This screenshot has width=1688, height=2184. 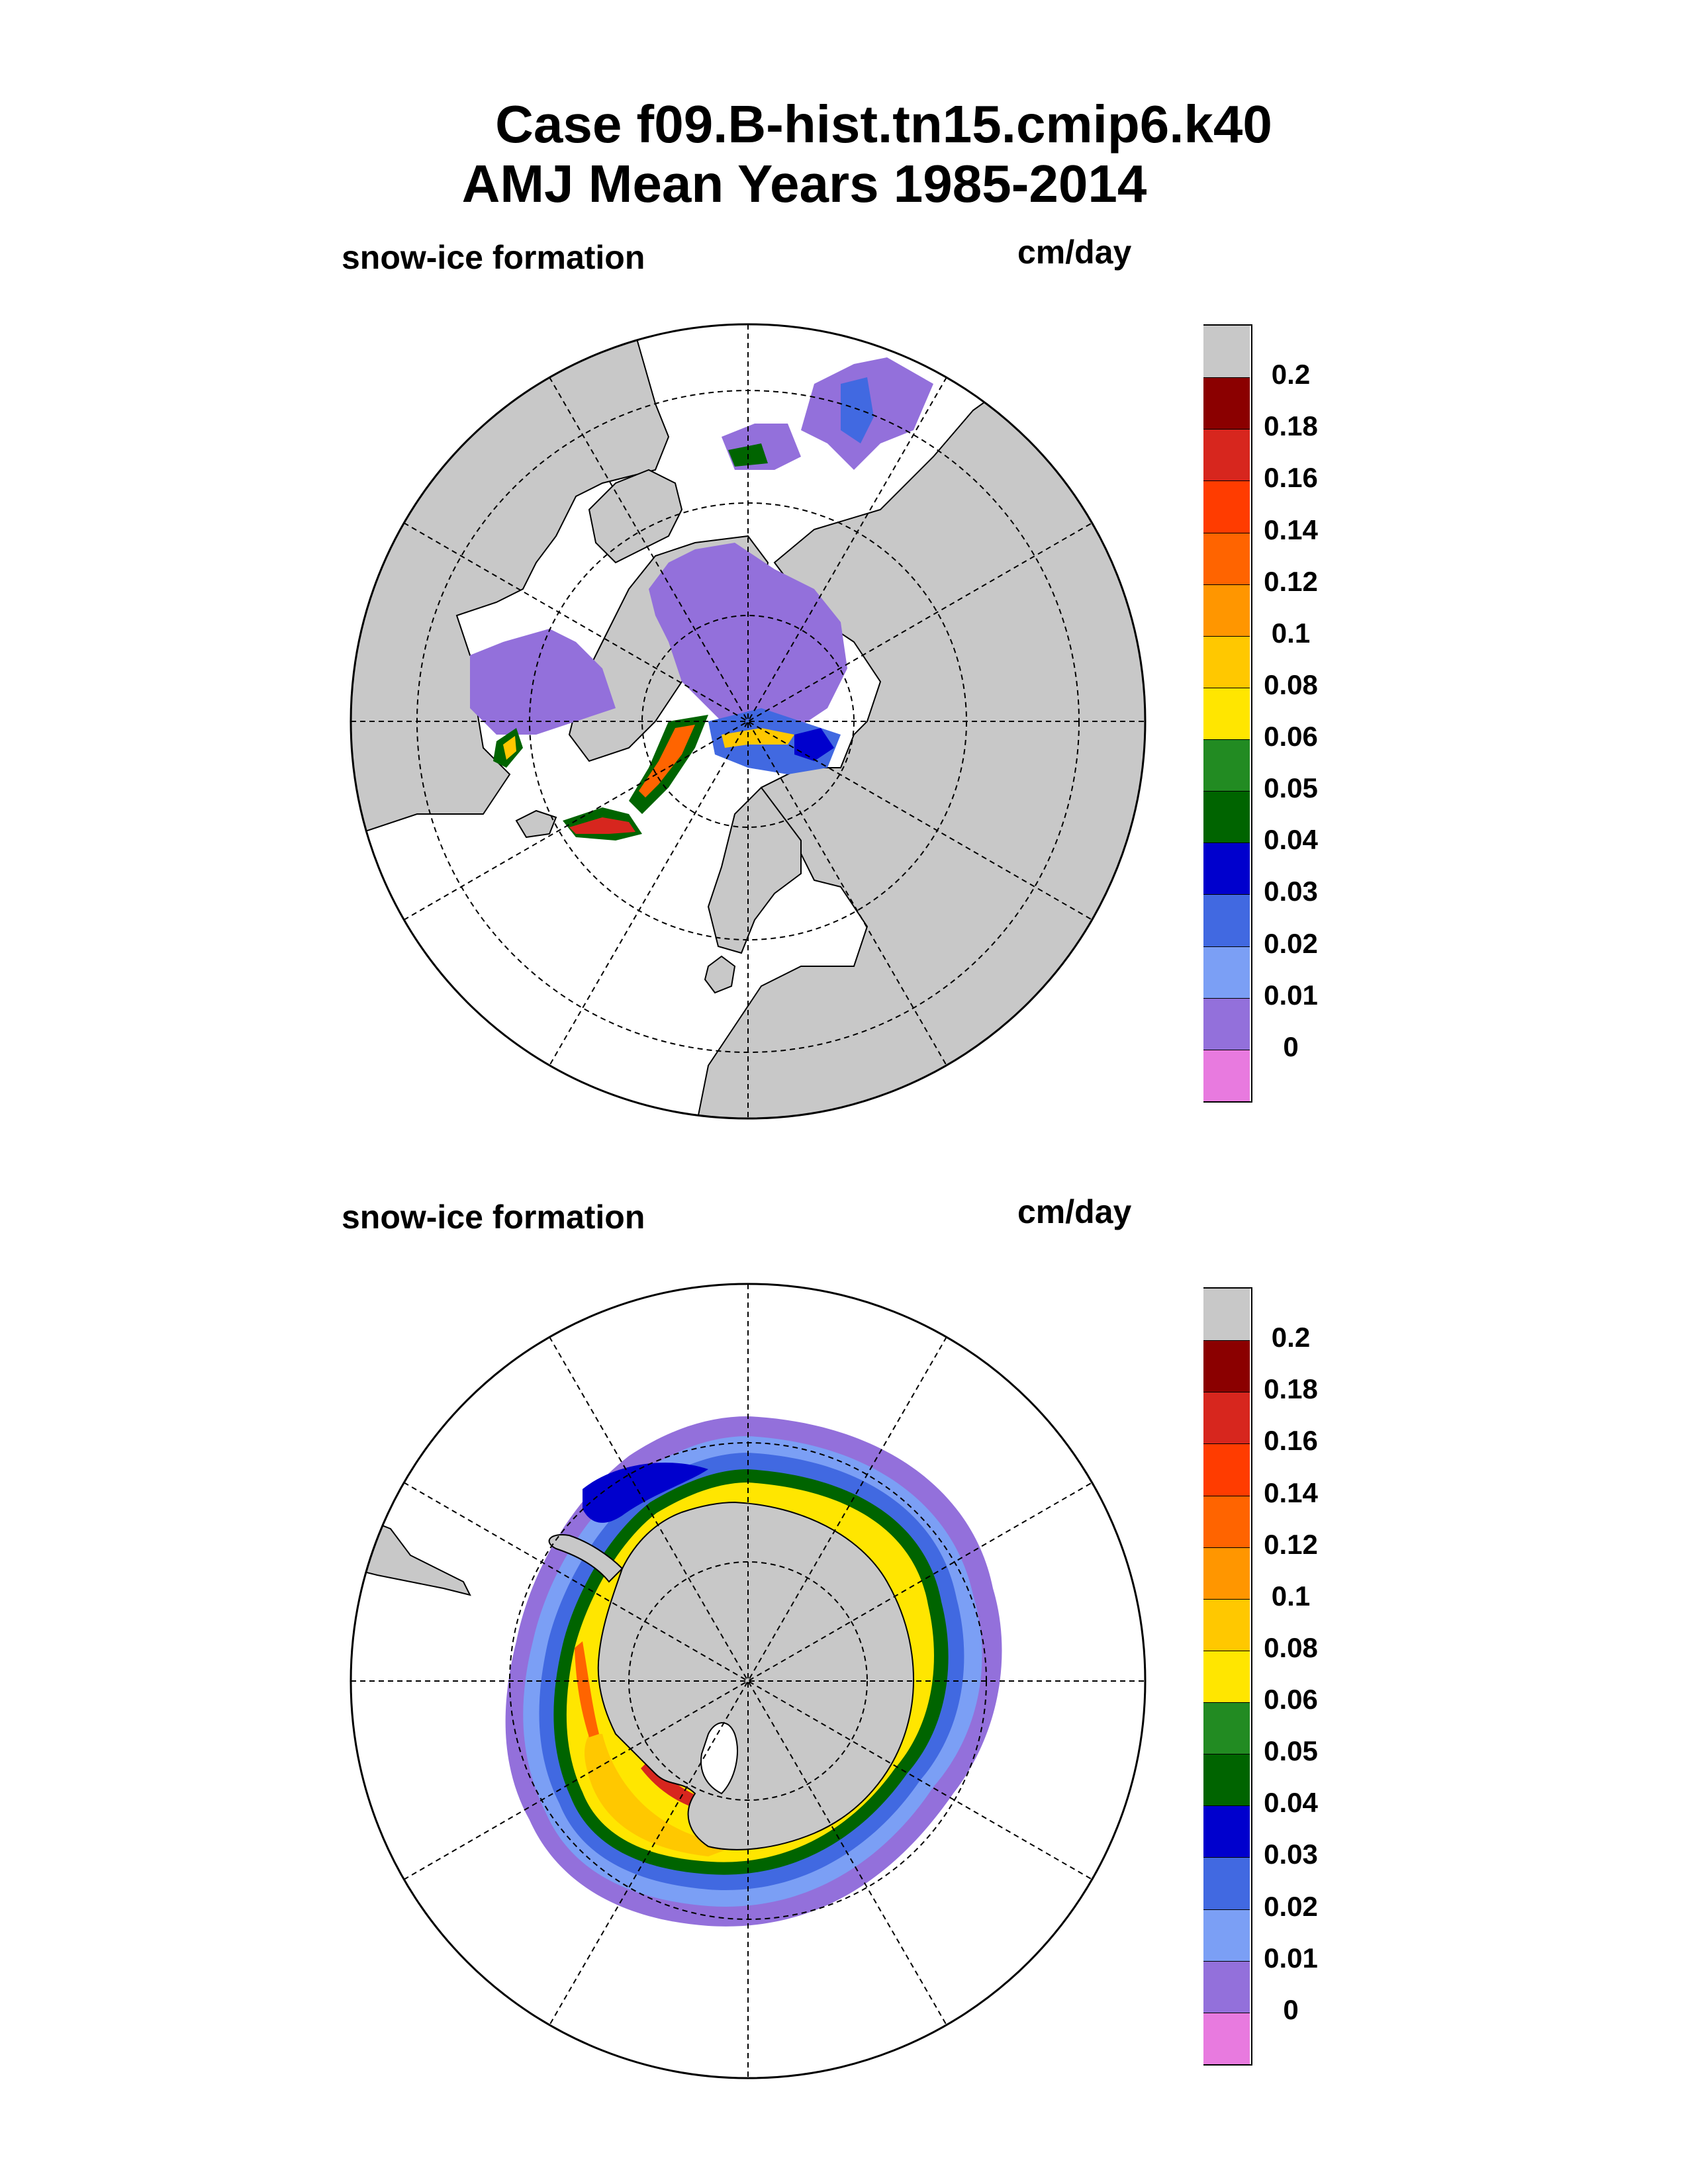 I want to click on north-band-south-greenland-hot, so click(x=602, y=825).